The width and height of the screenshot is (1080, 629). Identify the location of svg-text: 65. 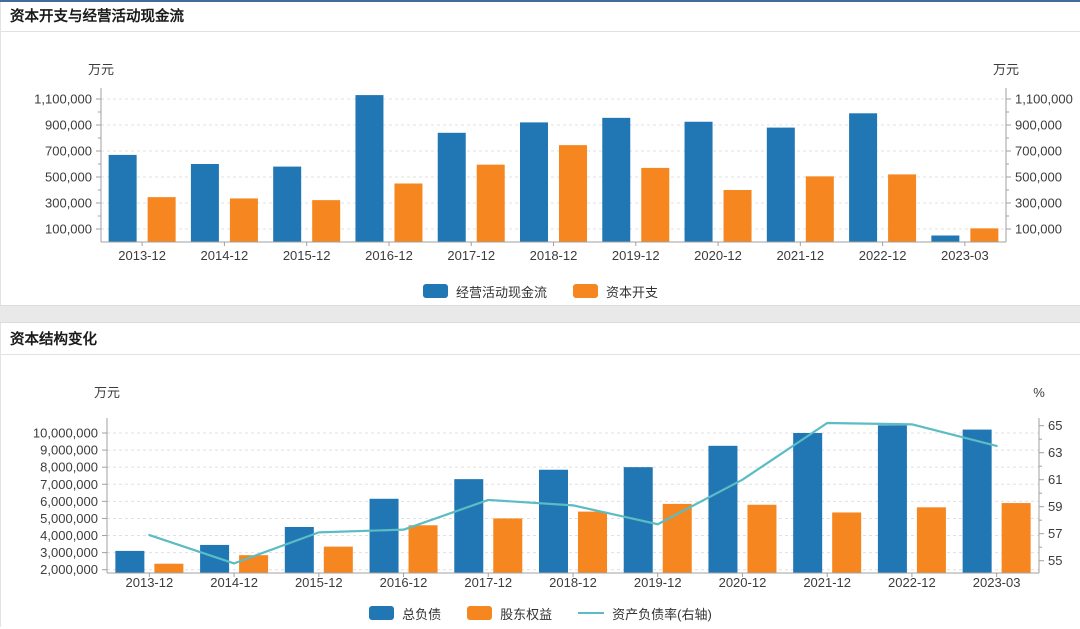
(1055, 425).